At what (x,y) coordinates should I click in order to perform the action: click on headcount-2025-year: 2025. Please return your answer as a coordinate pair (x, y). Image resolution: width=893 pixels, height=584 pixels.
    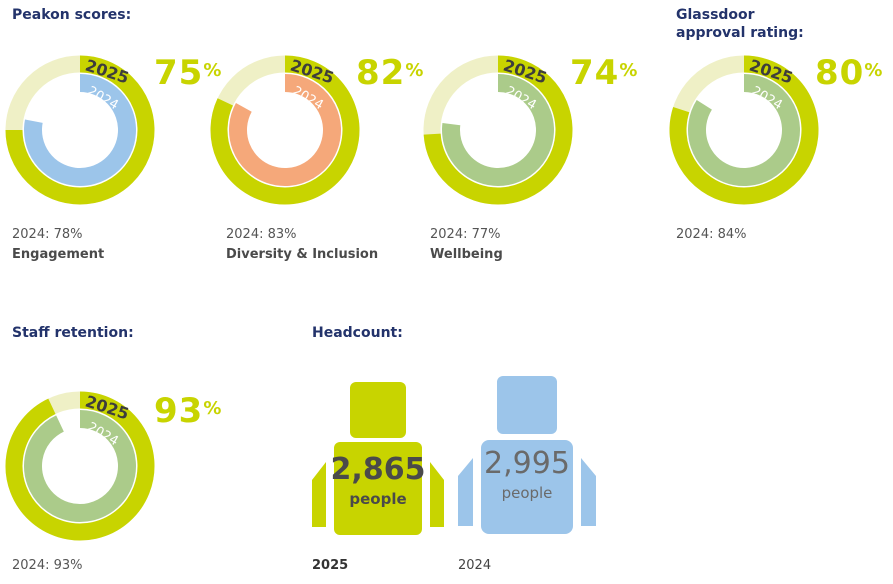
    Looking at the image, I should click on (330, 565).